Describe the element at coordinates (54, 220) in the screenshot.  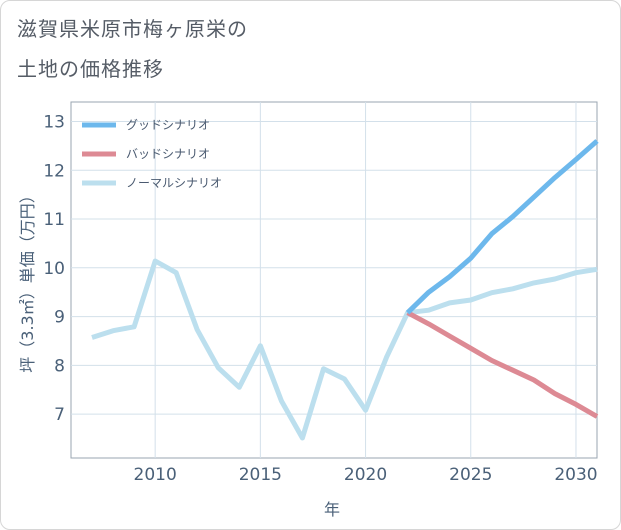
I see `y-tick-label: 11` at that location.